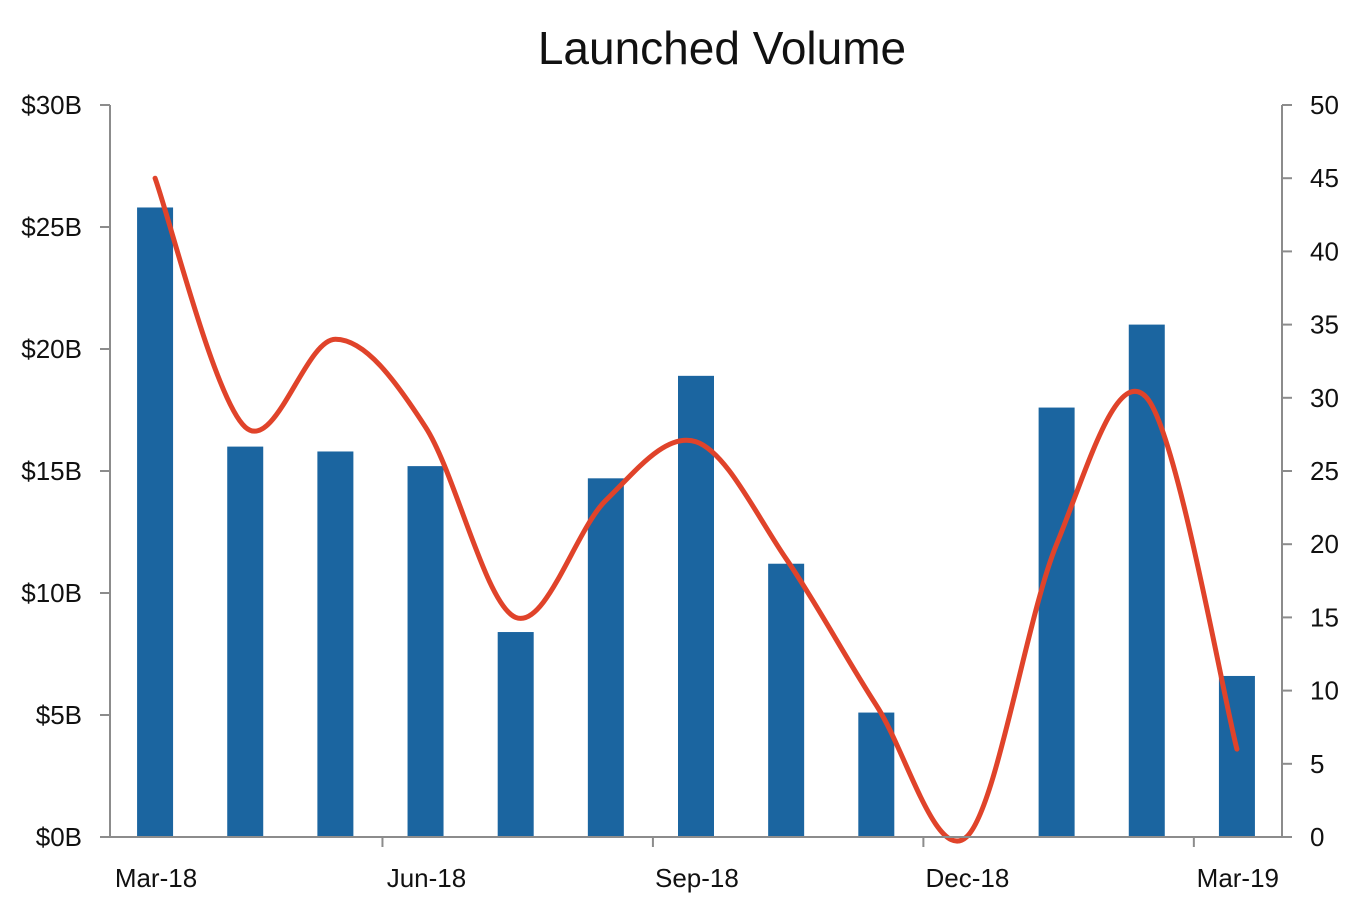 This screenshot has height=922, width=1350. I want to click on y-right-tick-label: 40, so click(1324, 251).